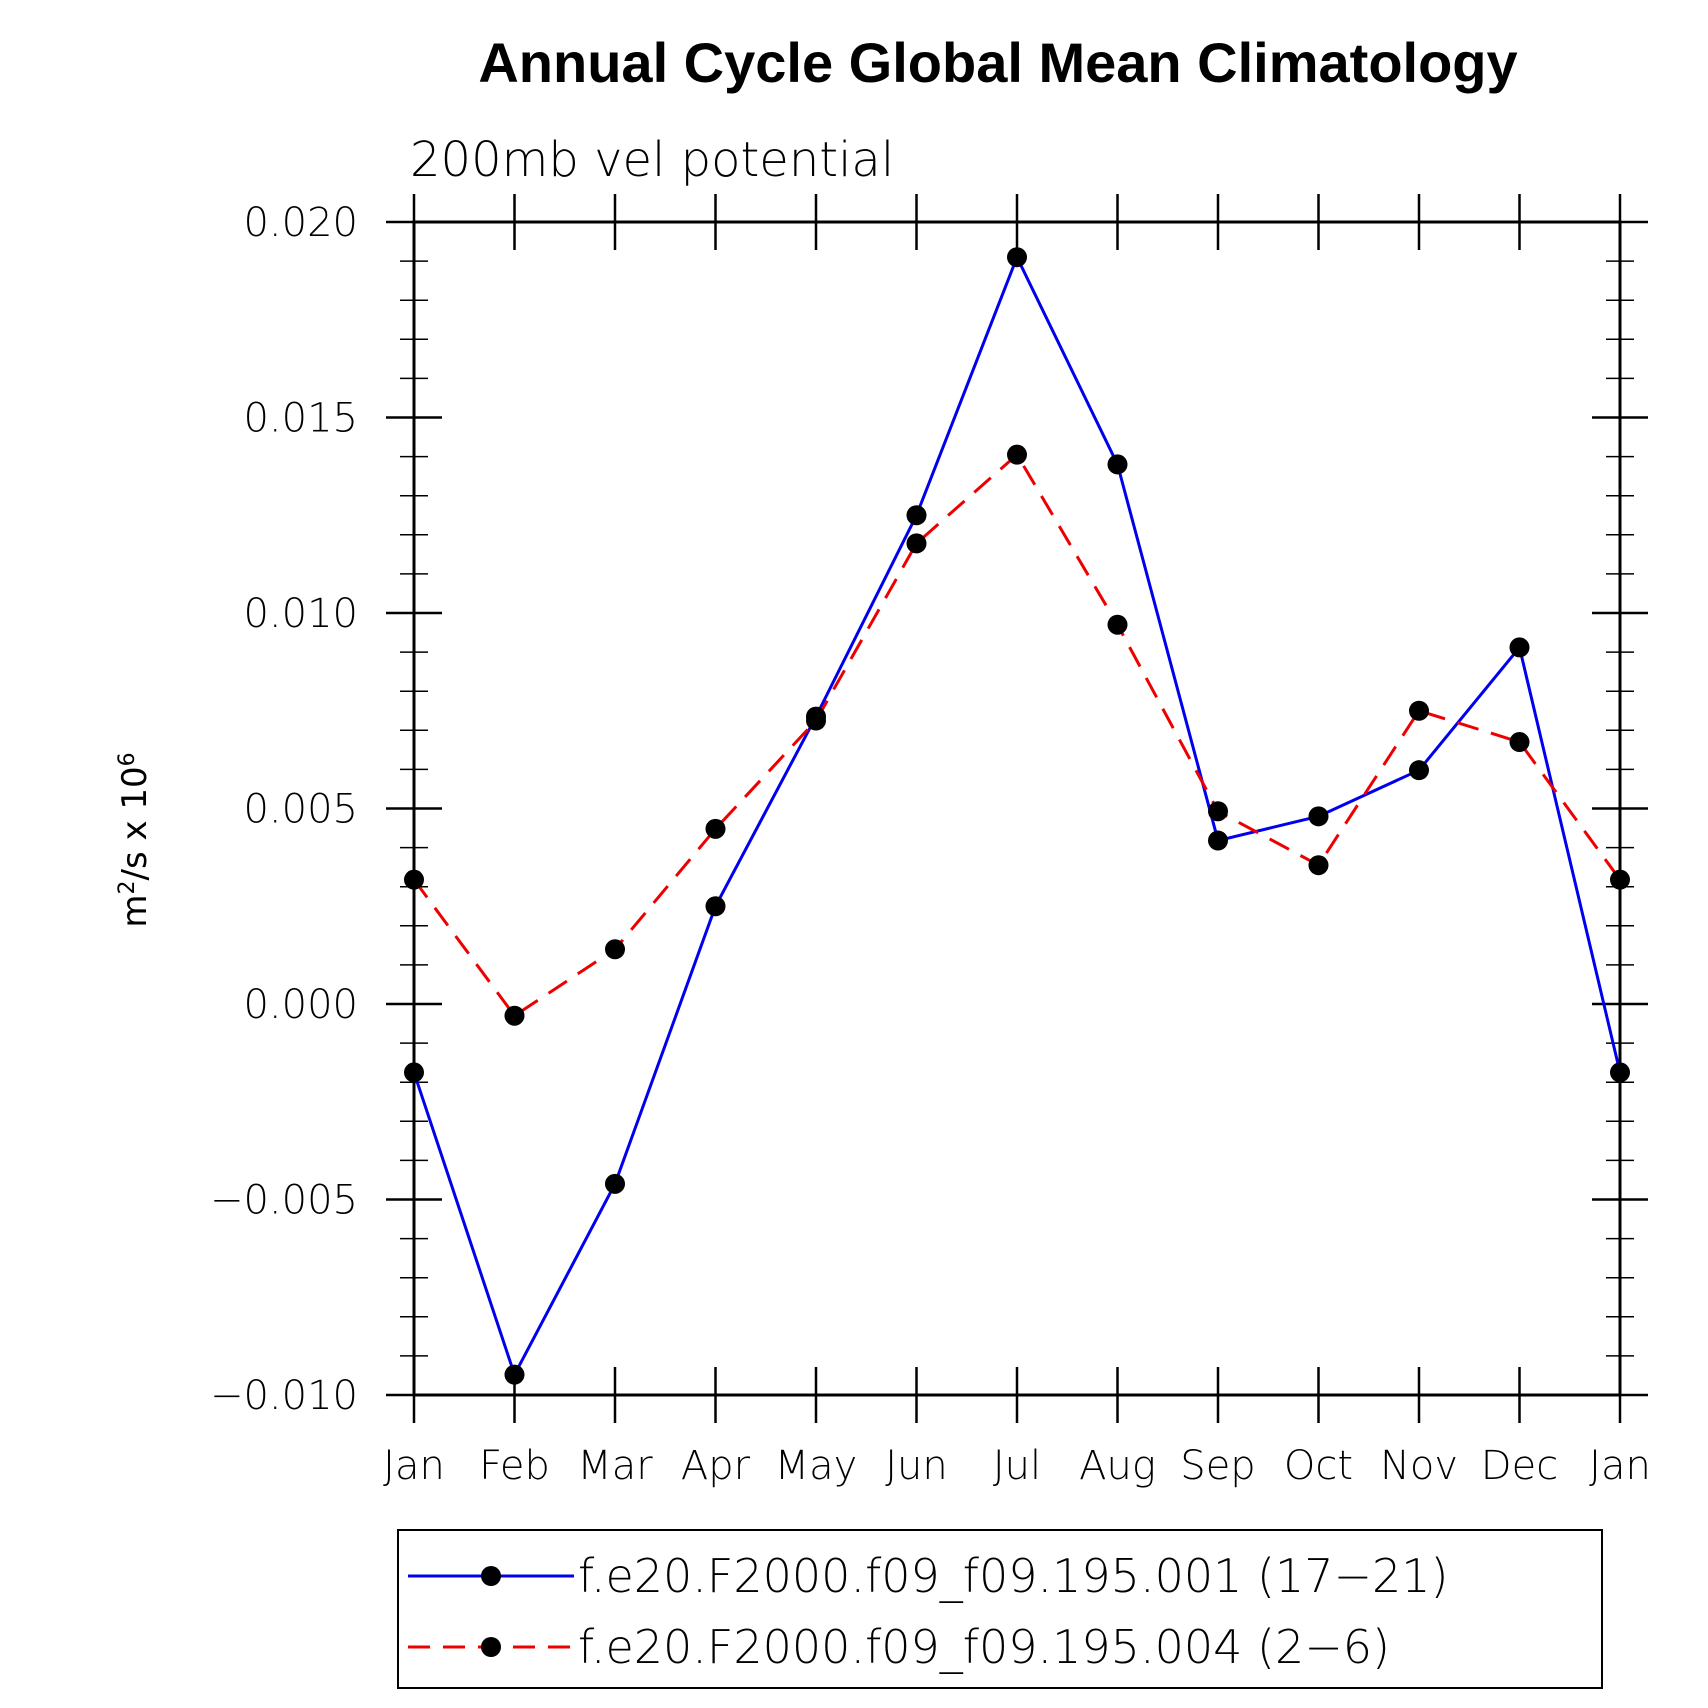 The width and height of the screenshot is (1708, 1708). I want to click on ylabel-sup1: 2, so click(127, 888).